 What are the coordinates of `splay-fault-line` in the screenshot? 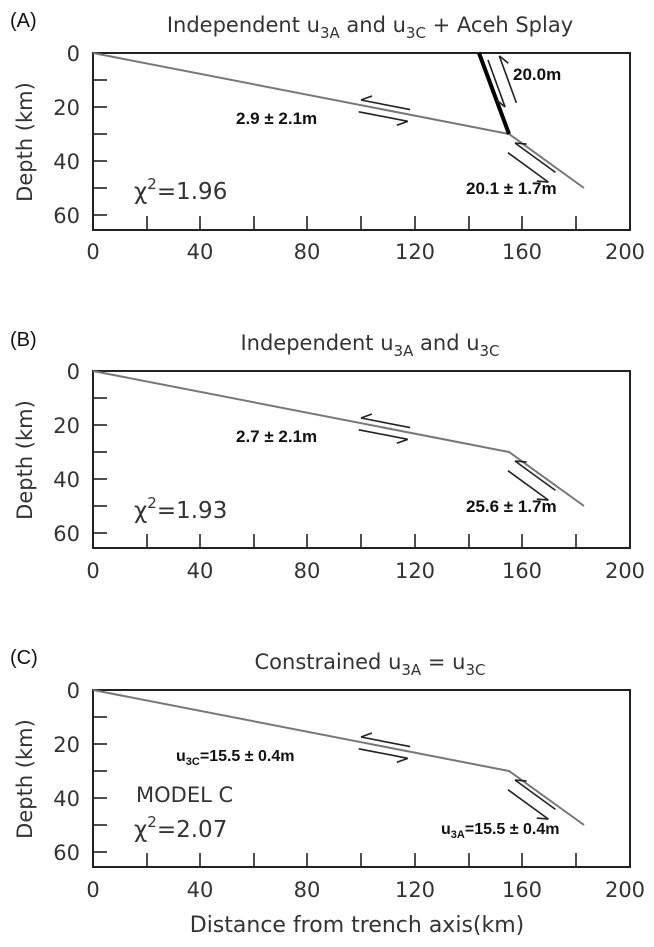 It's located at (494, 93).